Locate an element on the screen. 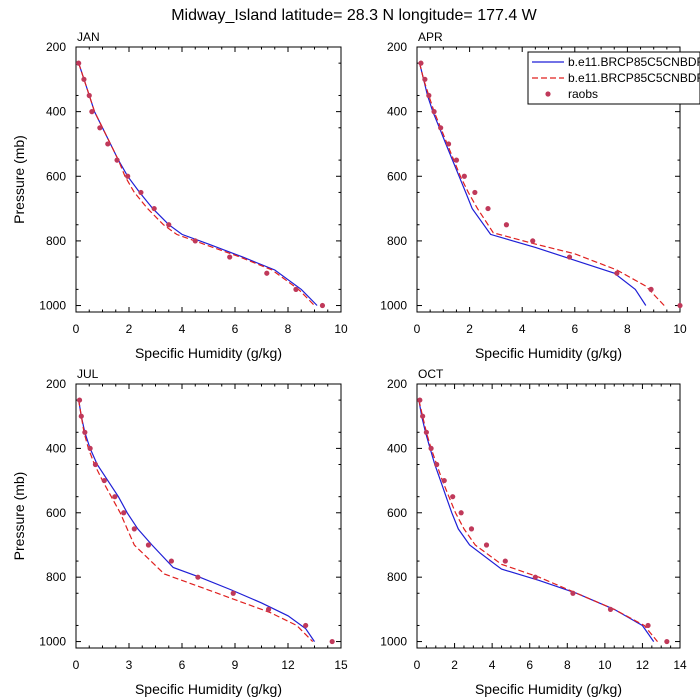  legend-box is located at coordinates (613, 78).